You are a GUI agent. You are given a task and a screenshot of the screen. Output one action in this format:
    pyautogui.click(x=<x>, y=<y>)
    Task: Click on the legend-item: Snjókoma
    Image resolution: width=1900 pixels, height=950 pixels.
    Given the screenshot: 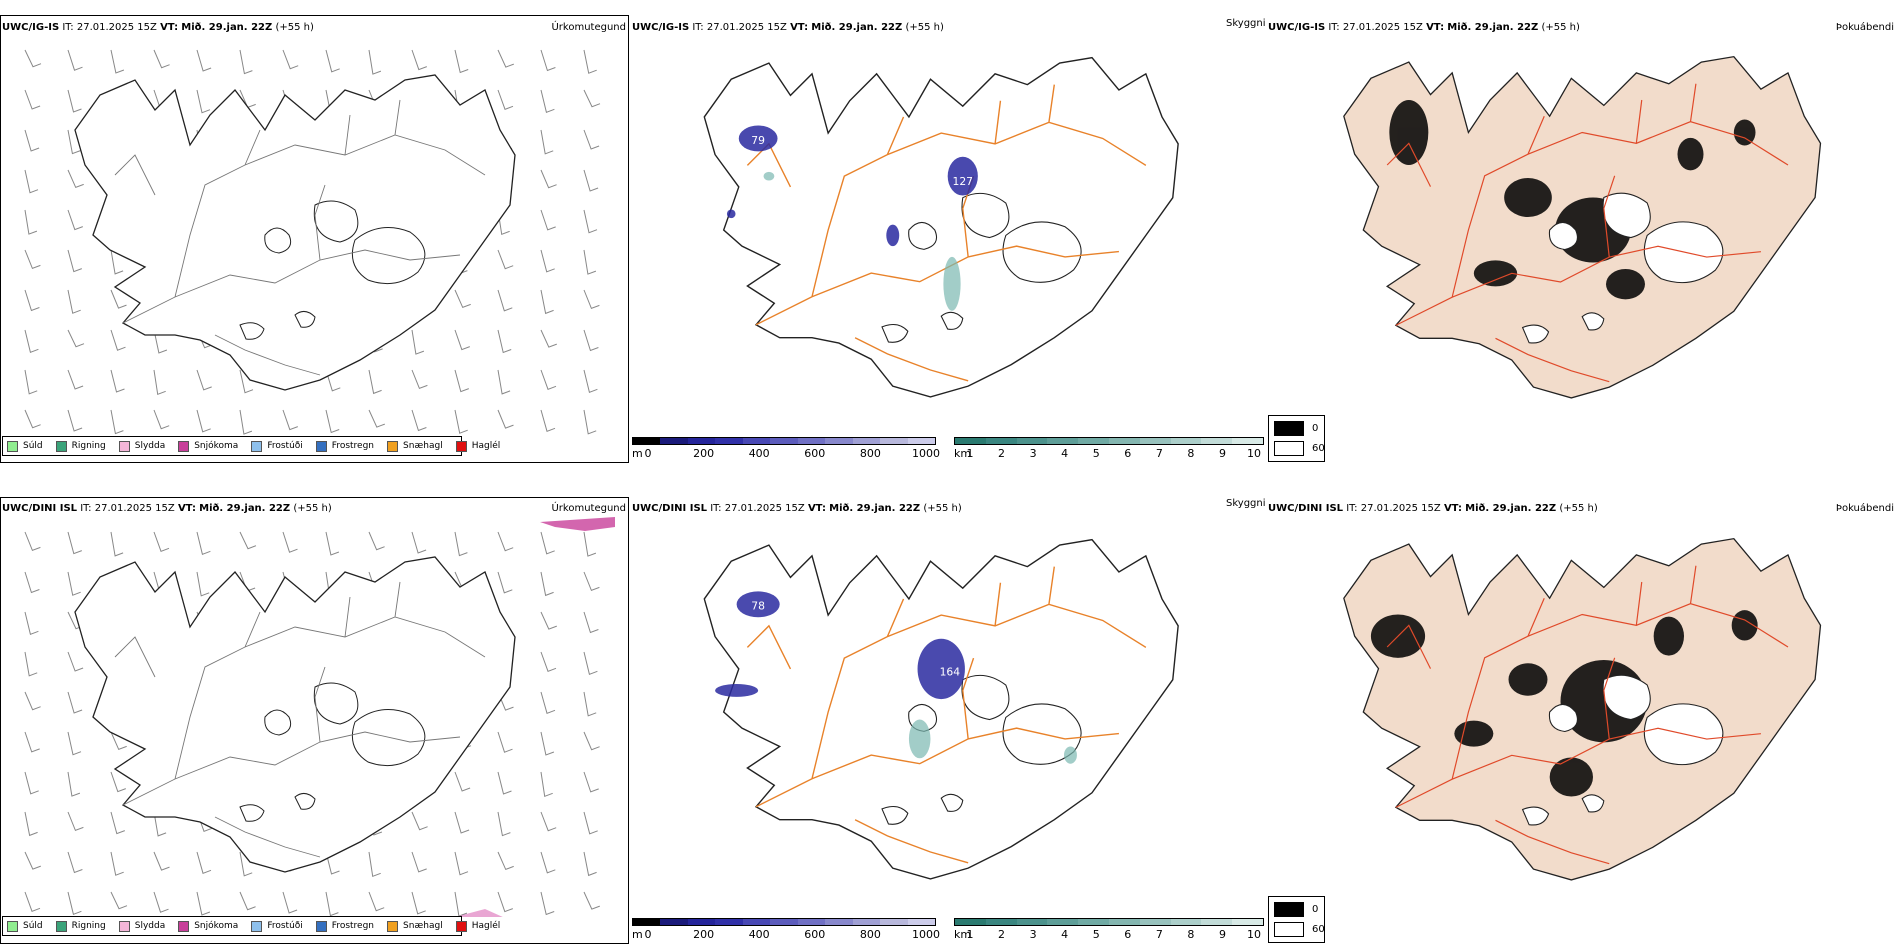 What is the action you would take?
    pyautogui.click(x=208, y=926)
    